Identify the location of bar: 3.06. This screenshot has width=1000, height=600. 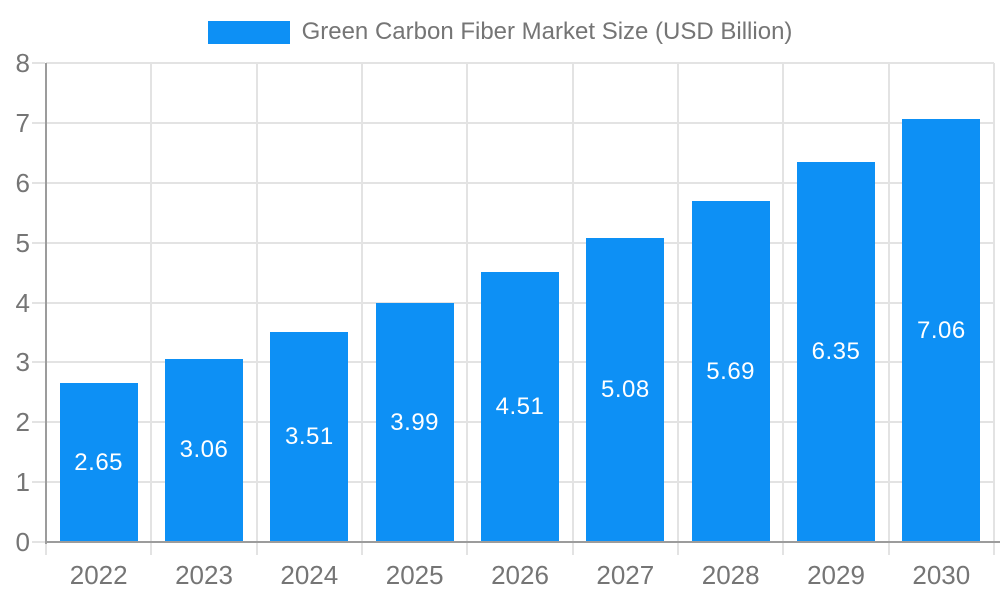
(204, 450).